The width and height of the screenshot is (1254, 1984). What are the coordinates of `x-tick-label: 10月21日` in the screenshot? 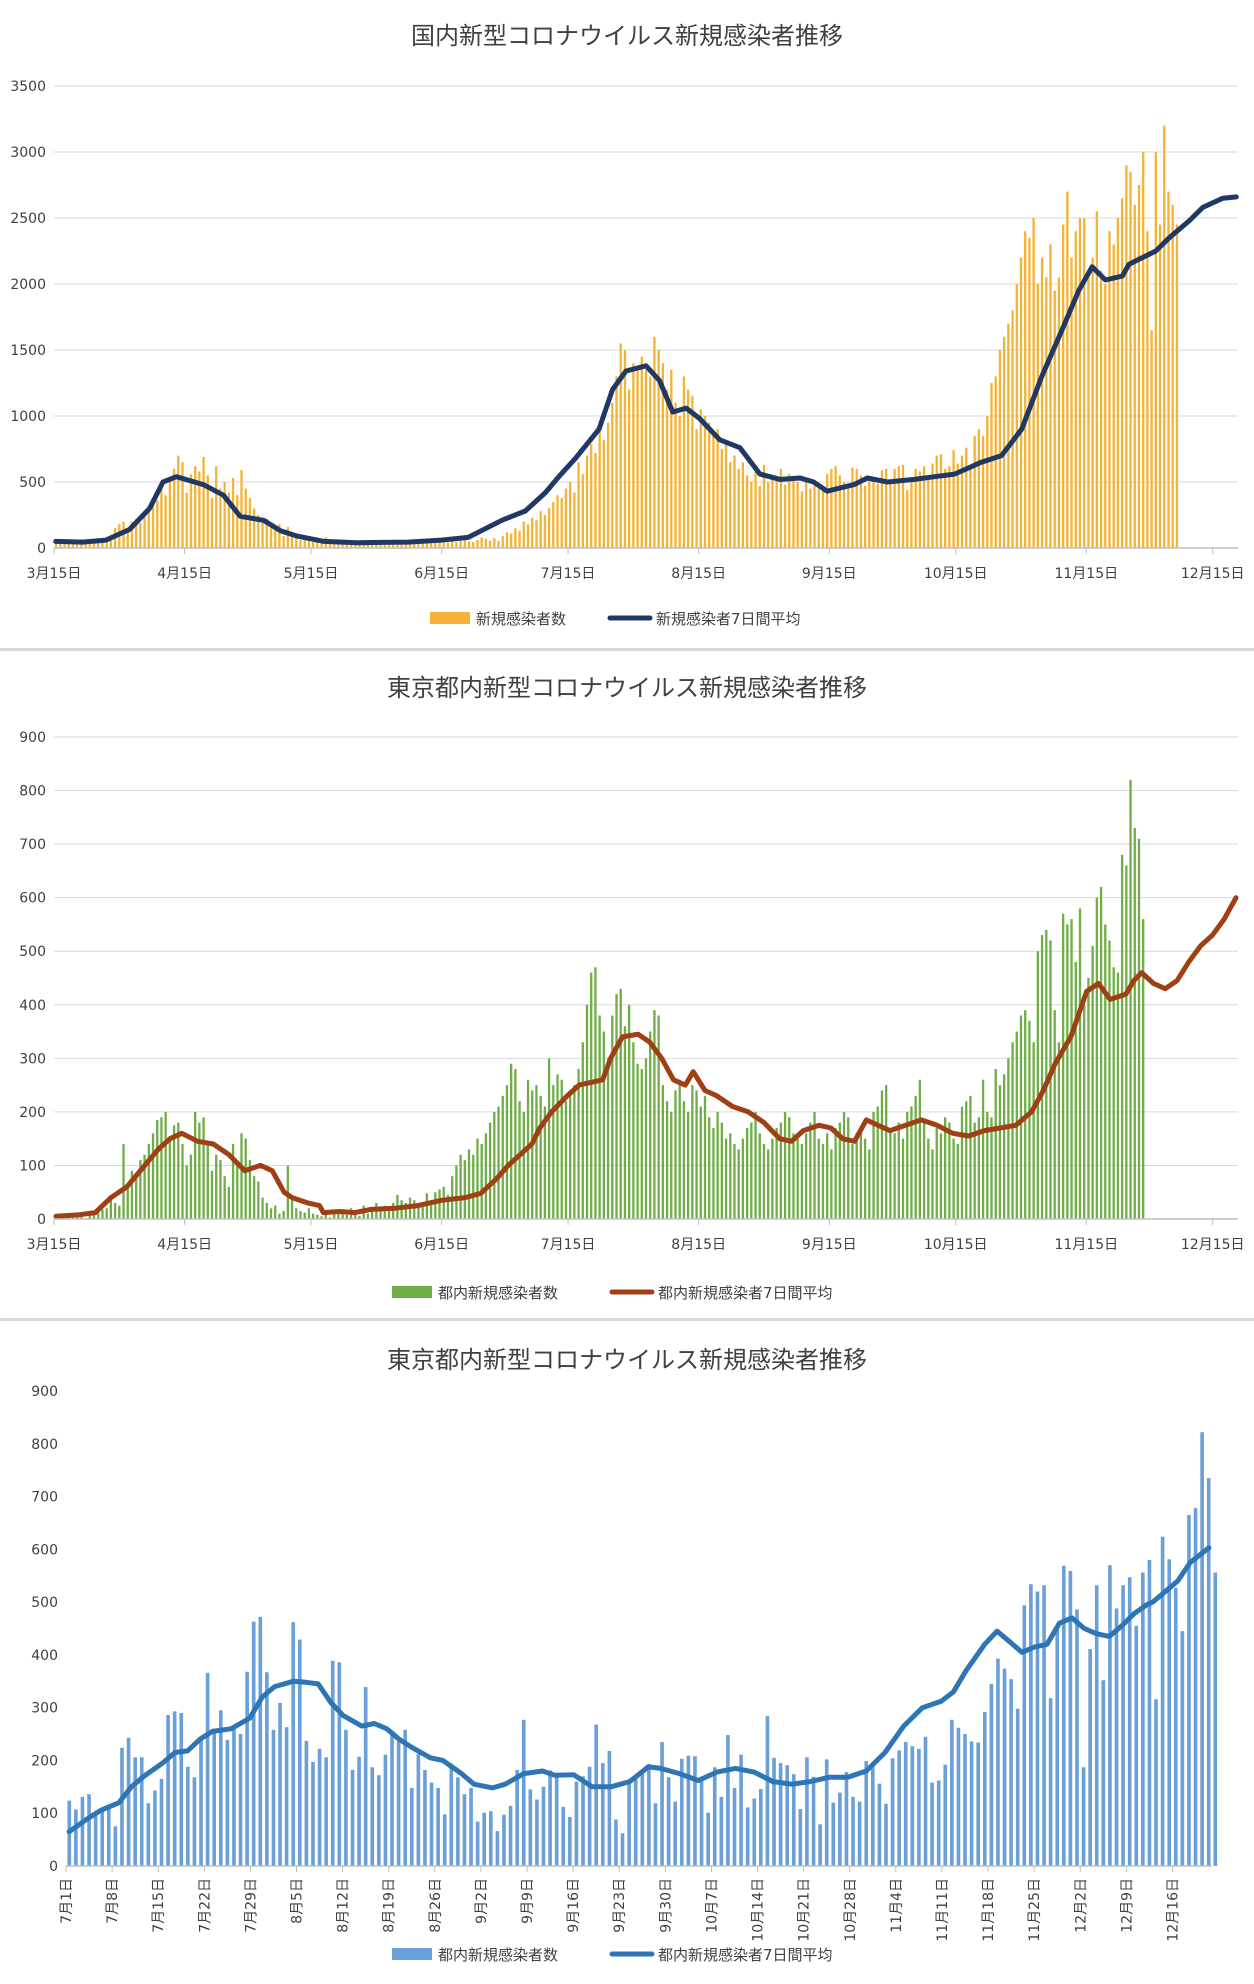 It's located at (805, 1910).